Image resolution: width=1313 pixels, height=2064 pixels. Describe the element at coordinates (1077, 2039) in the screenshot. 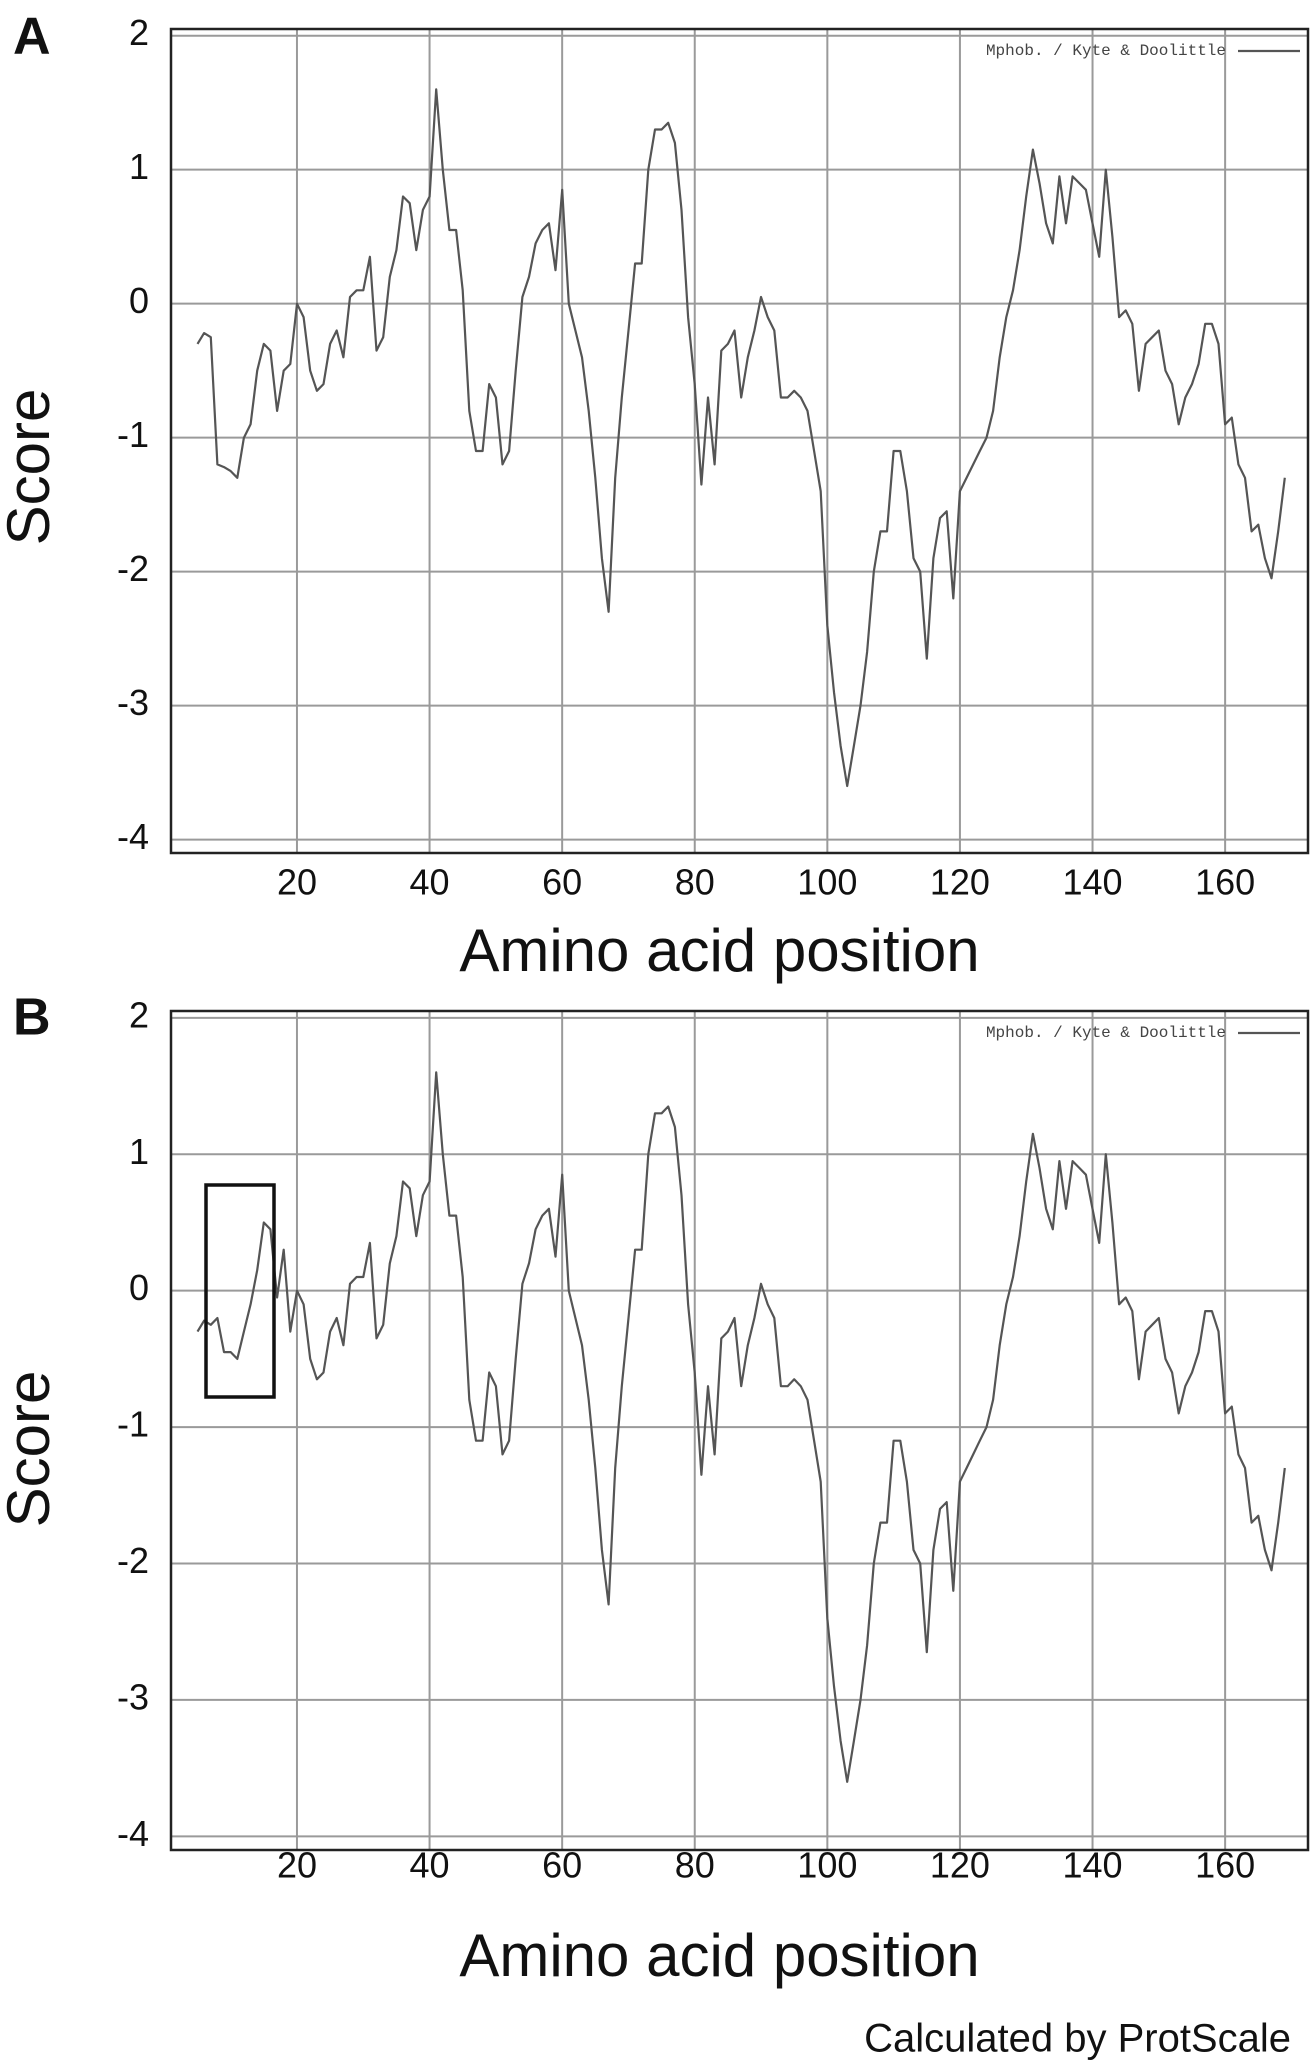

I see `footnote: Calculated by ProtScale` at that location.